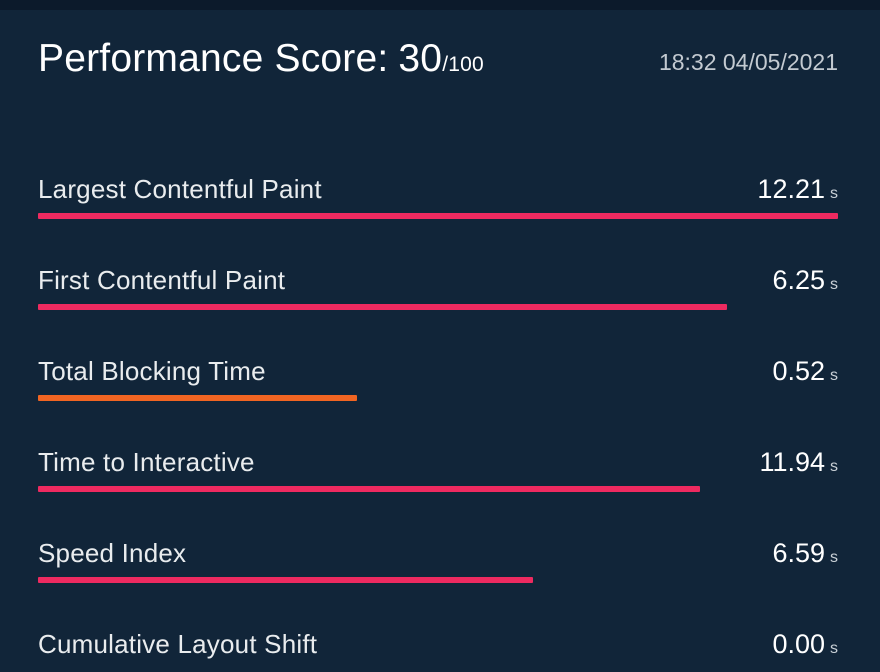  What do you see at coordinates (798, 371) in the screenshot?
I see `metric-value: 0.52` at bounding box center [798, 371].